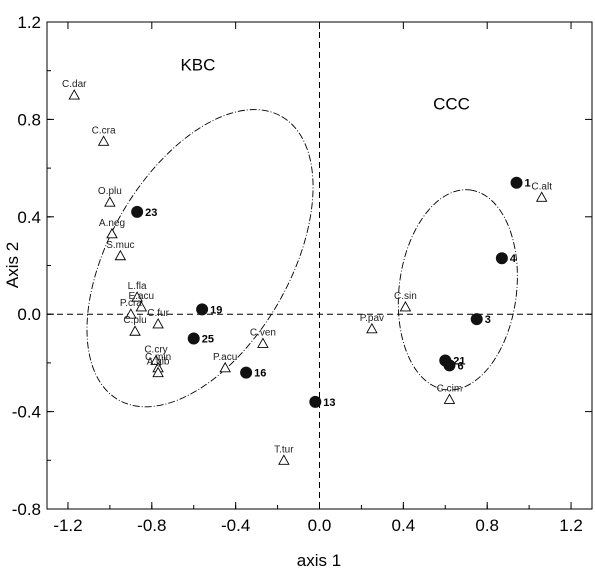 The height and width of the screenshot is (569, 595). I want to click on group-label-ccc: CCC, so click(451, 104).